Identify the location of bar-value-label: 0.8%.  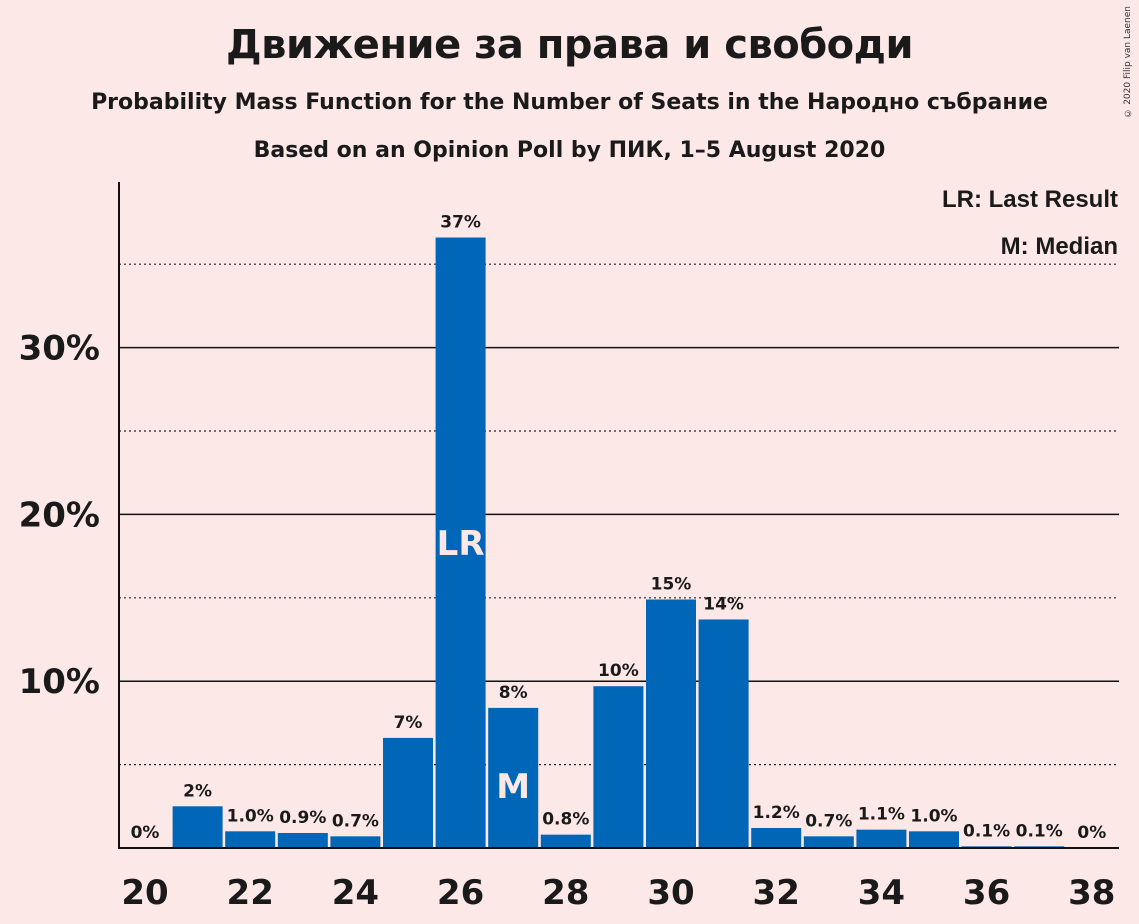
(565, 820).